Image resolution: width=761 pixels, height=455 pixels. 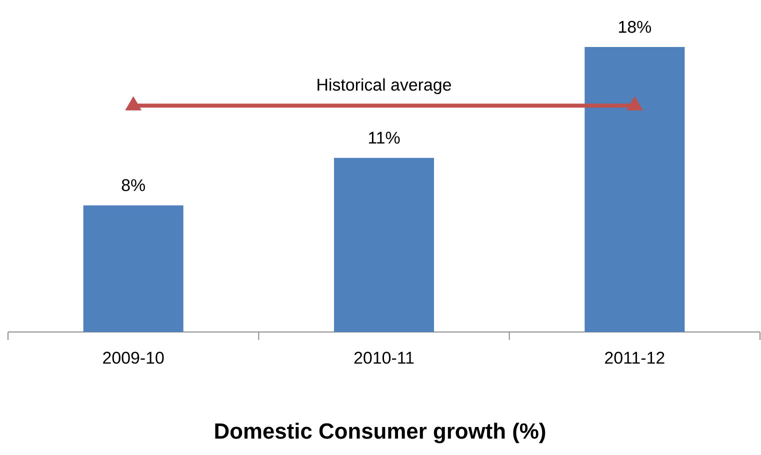 I want to click on x-tick-label: 2010-11, so click(x=384, y=358).